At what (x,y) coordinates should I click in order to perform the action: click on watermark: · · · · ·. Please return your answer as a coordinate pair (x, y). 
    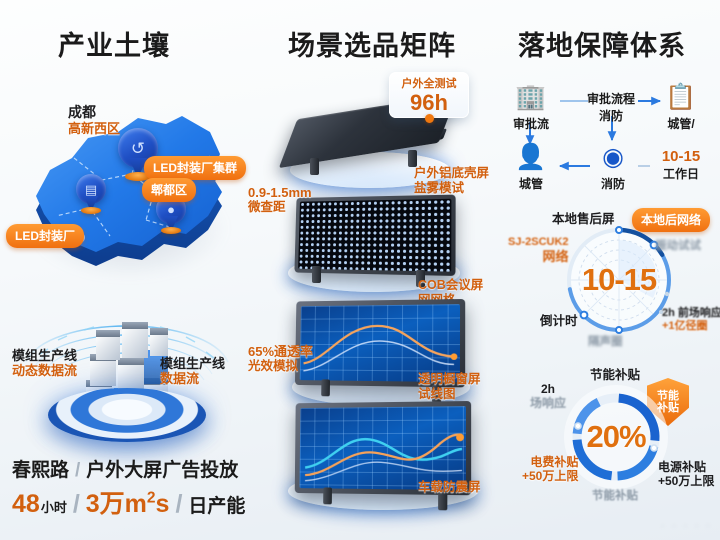
    Looking at the image, I should click on (686, 525).